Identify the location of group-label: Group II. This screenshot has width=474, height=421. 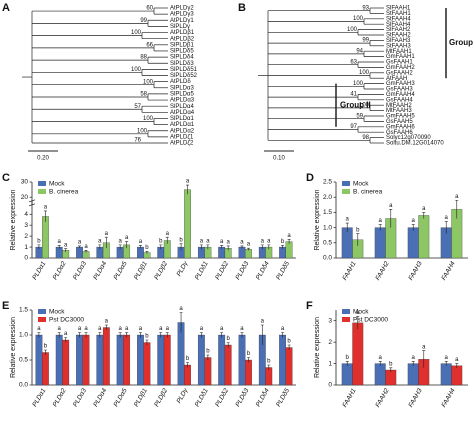
(355, 104).